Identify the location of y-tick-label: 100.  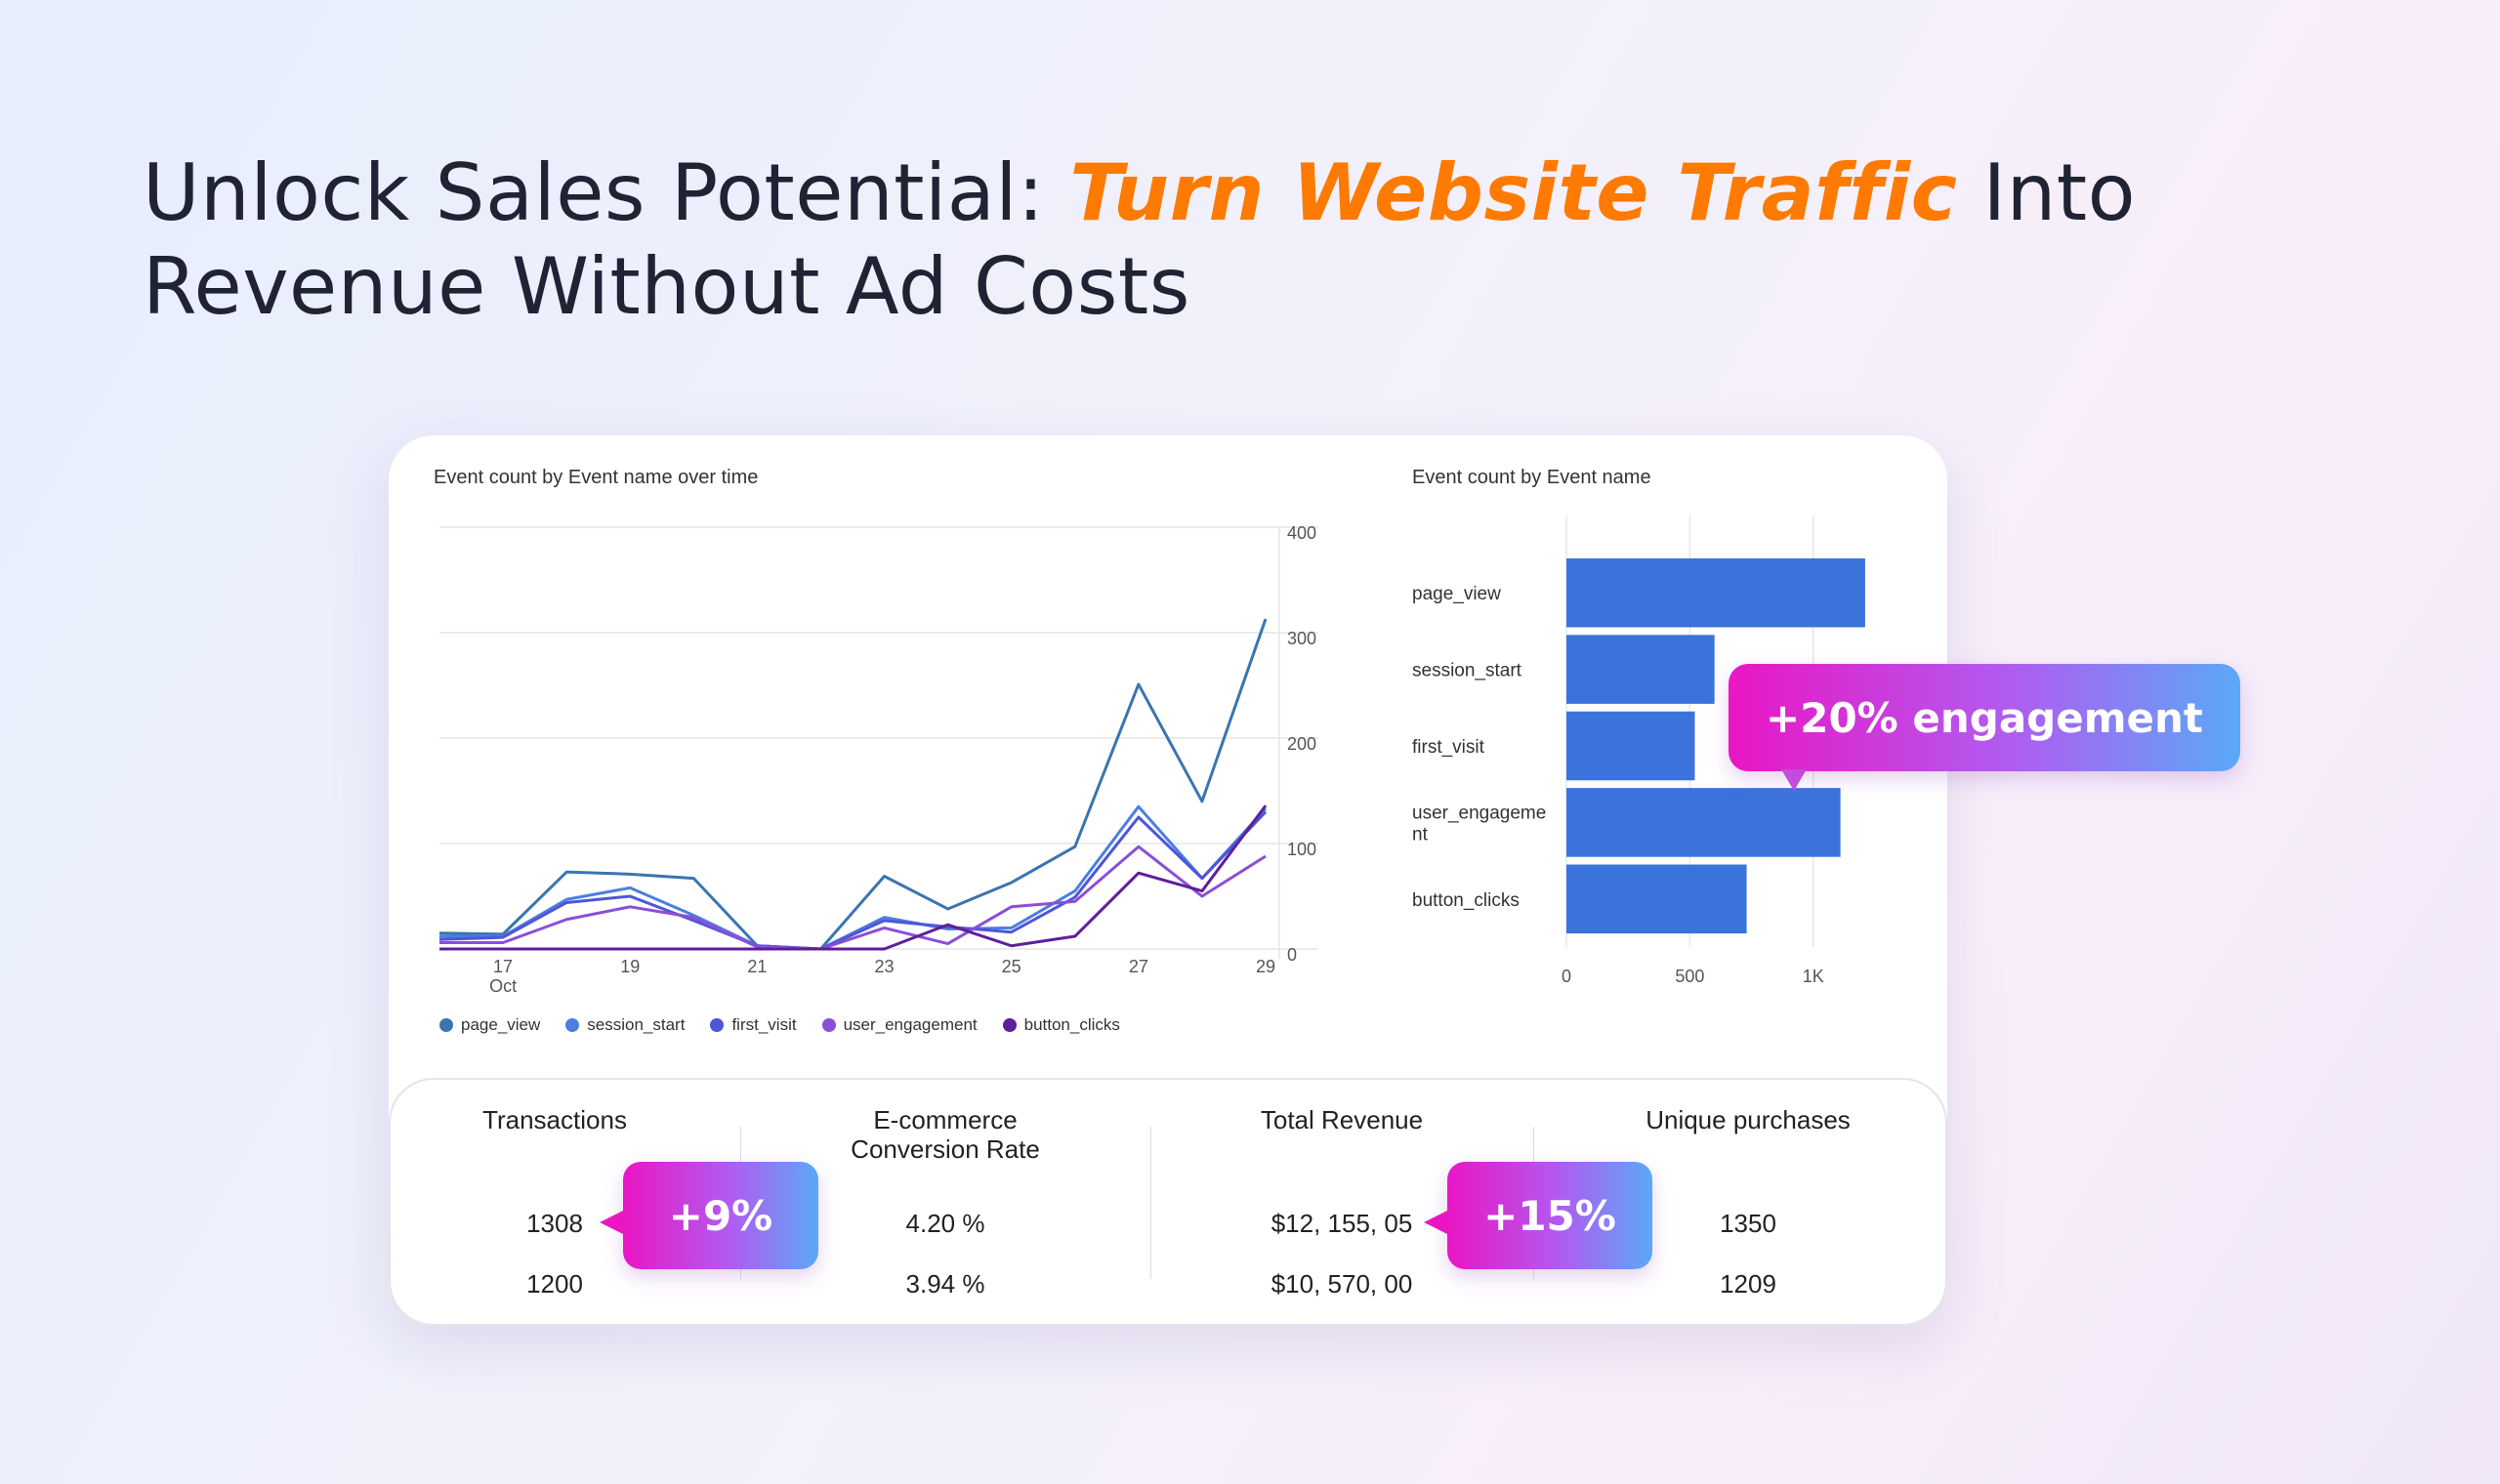
(1301, 849).